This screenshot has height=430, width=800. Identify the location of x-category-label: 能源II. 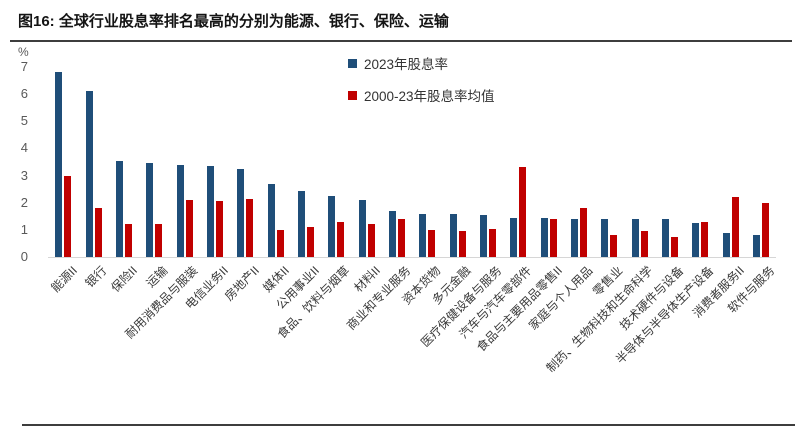
(63, 279).